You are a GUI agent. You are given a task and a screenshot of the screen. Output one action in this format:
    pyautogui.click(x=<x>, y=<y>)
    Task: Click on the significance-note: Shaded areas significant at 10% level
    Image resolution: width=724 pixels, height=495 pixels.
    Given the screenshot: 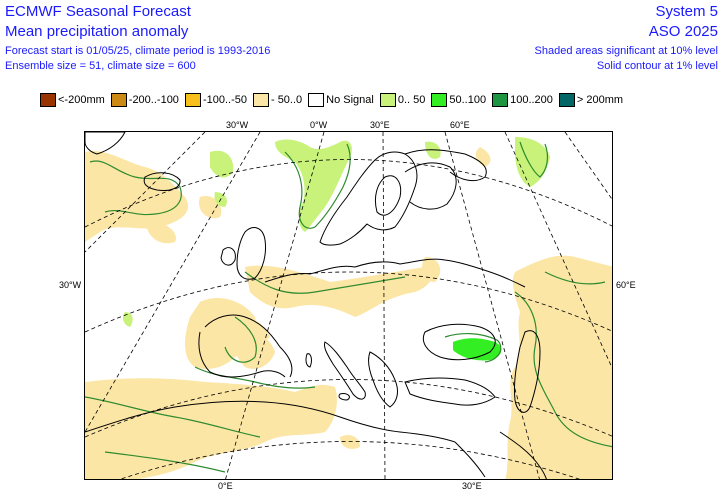 What is the action you would take?
    pyautogui.click(x=626, y=51)
    